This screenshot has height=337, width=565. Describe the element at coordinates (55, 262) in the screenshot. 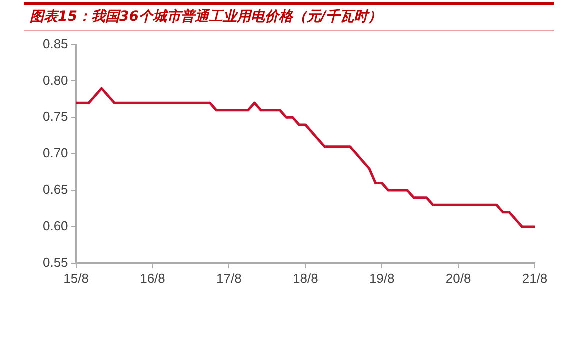

I see `y-tick-label: 0.55` at that location.